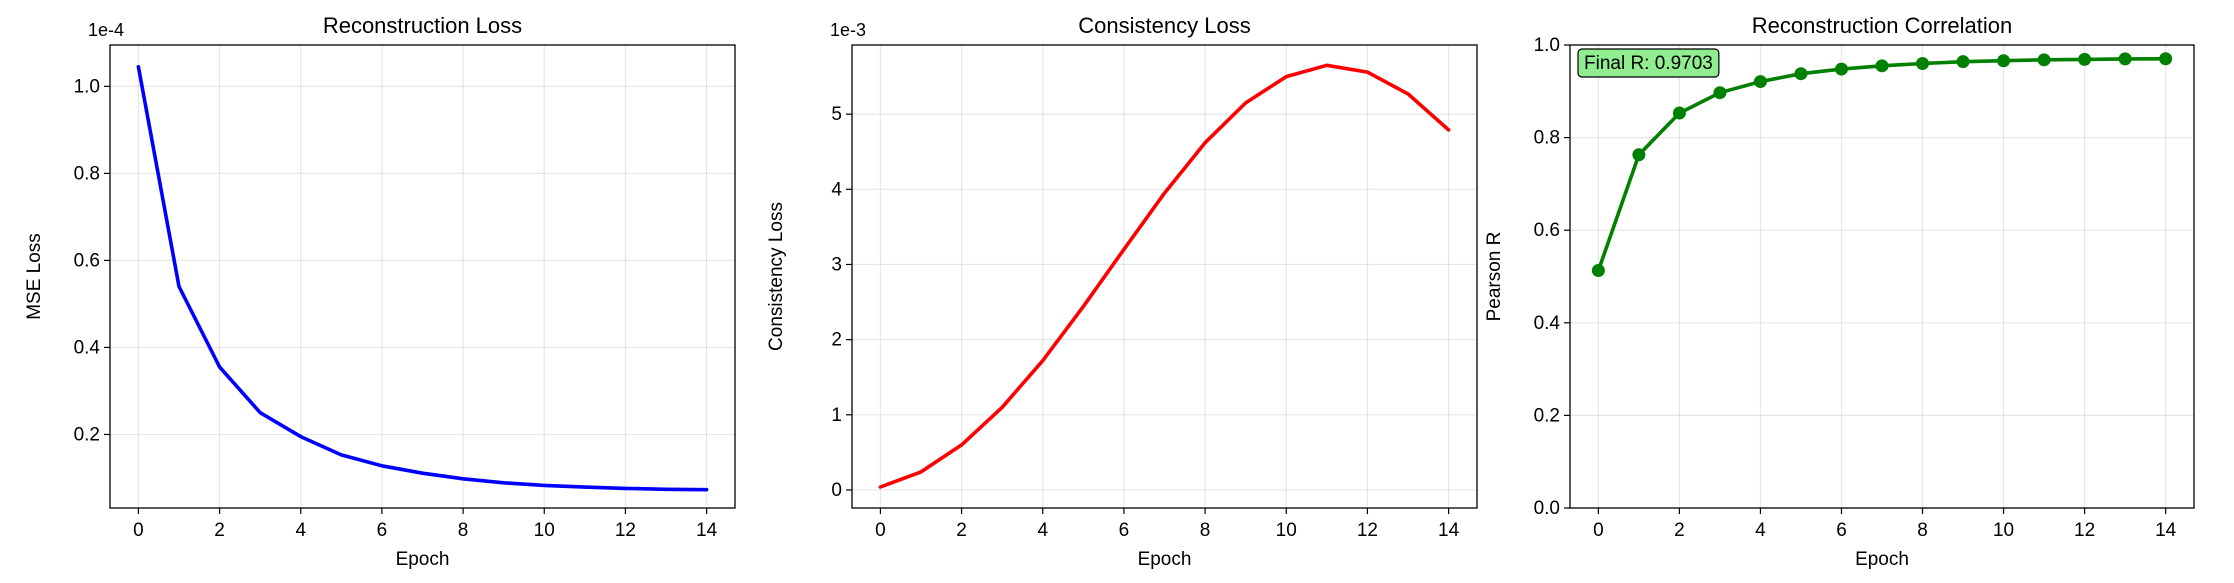  What do you see at coordinates (848, 30) in the screenshot?
I see `y-offset-text: 1e-3` at bounding box center [848, 30].